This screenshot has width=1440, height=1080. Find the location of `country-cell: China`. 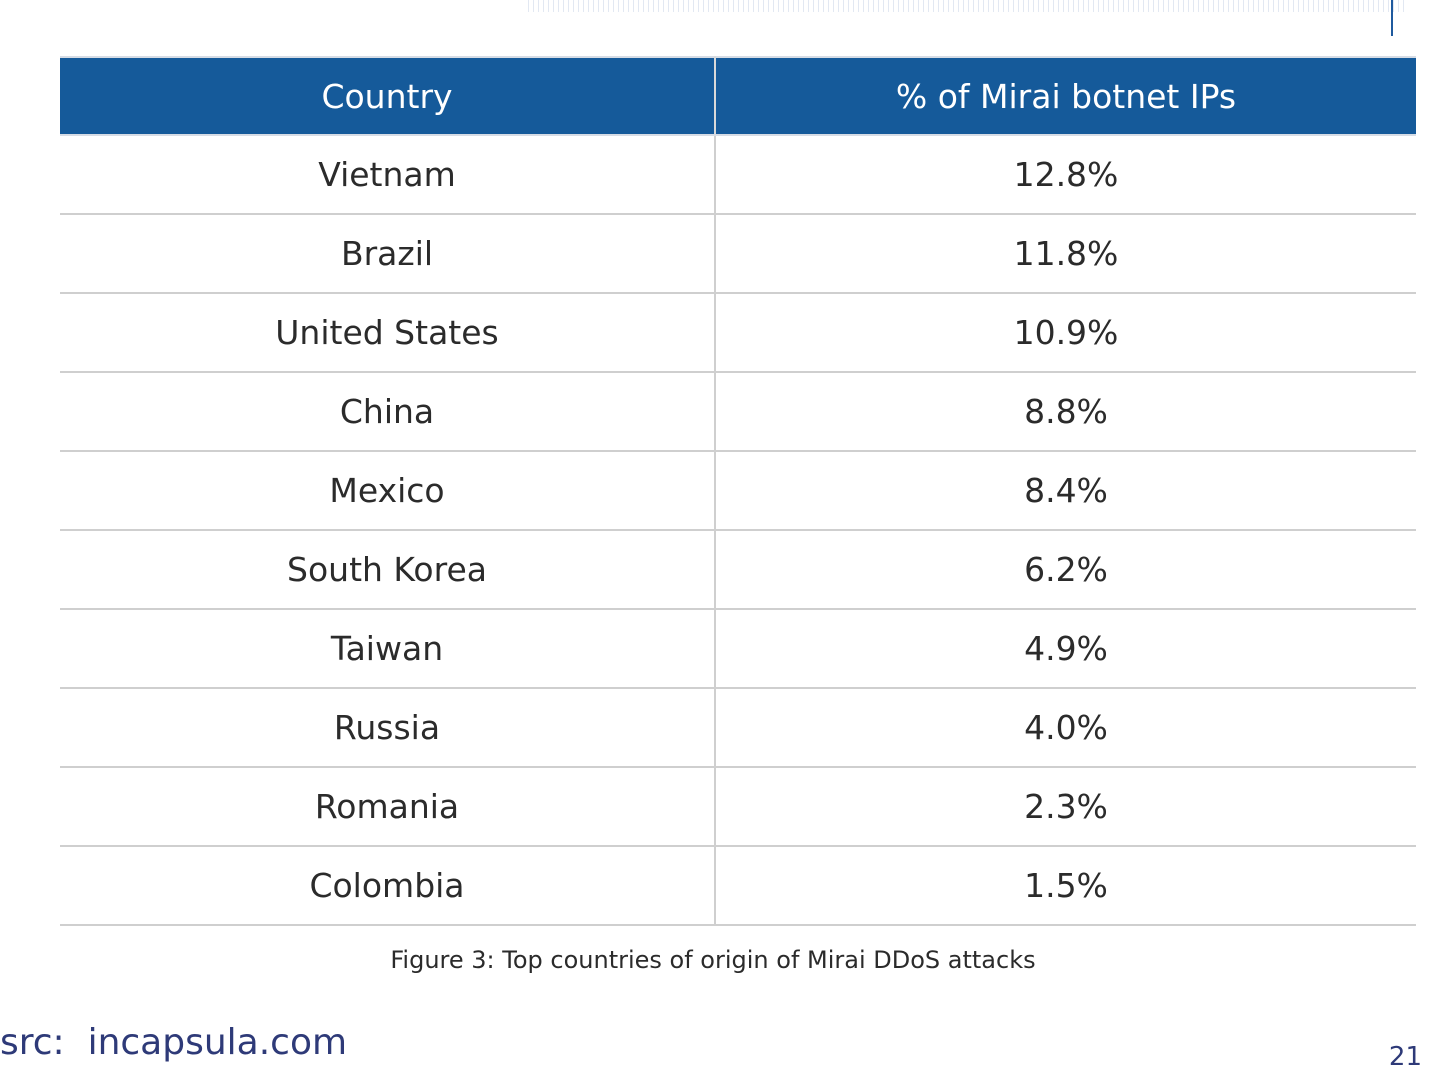

country-cell: China is located at coordinates (388, 412).